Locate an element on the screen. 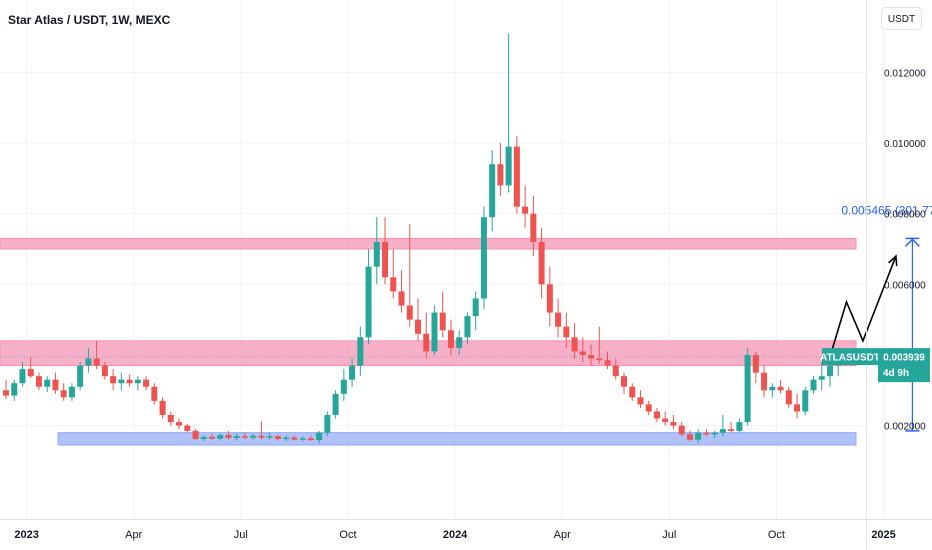 This screenshot has width=932, height=550. price-range-measure: 0.005465 (301.77%) 5,465 is located at coordinates (886, 317).